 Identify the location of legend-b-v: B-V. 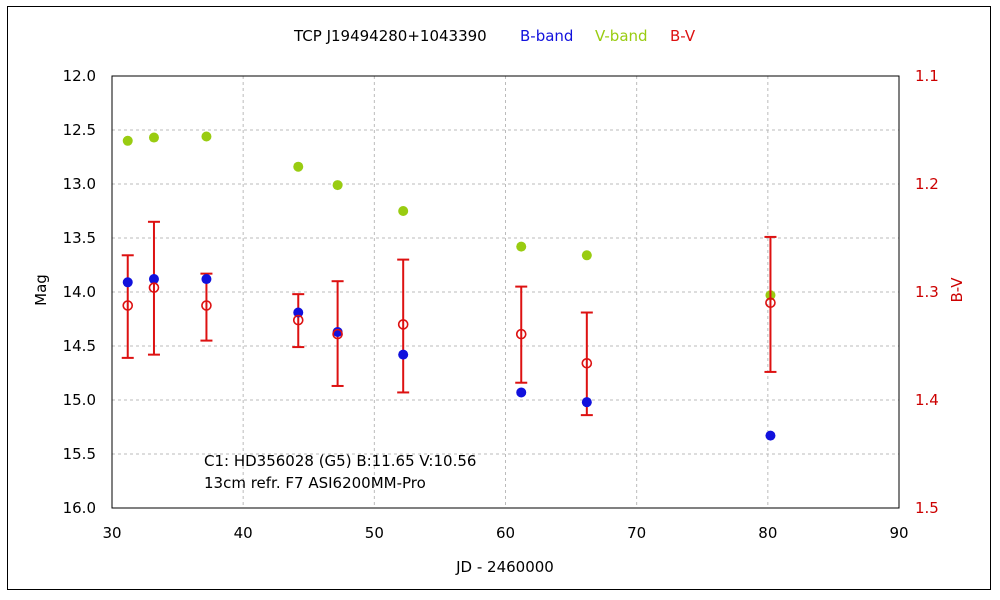
(683, 36).